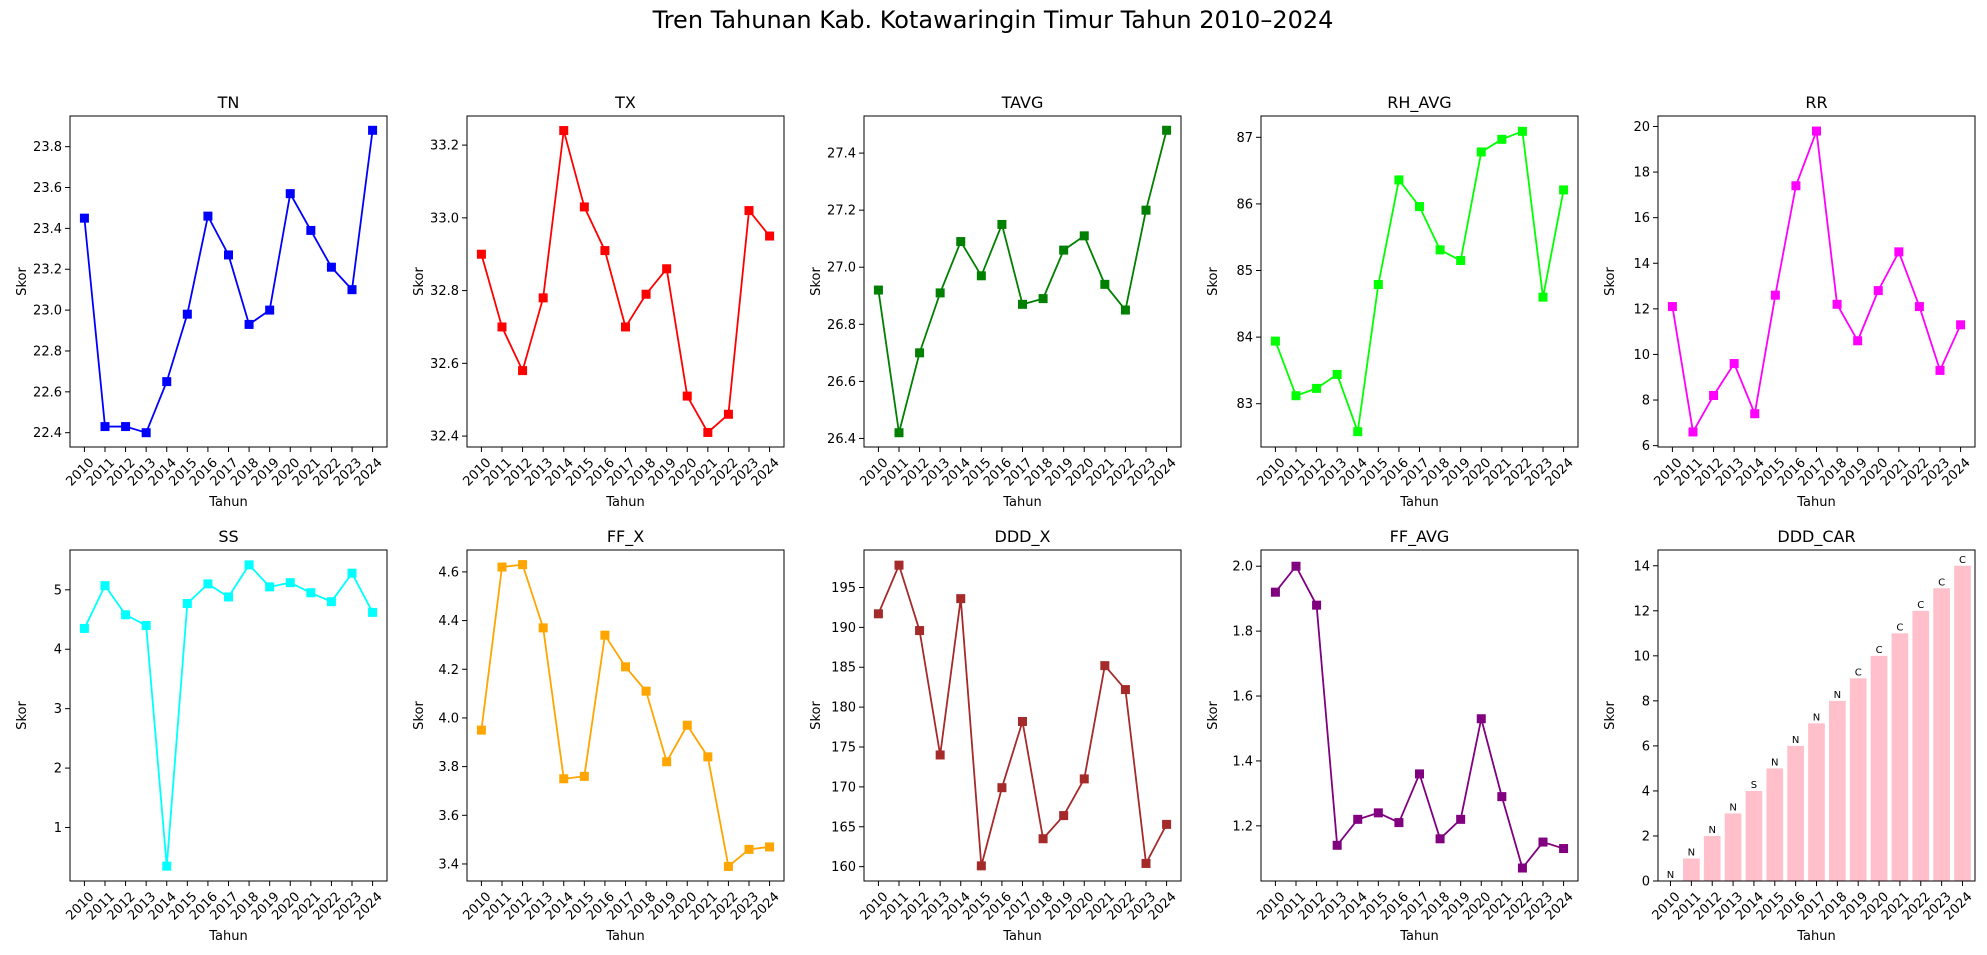 The height and width of the screenshot is (955, 1987). I want to click on y-tick-label: 32.8, so click(444, 291).